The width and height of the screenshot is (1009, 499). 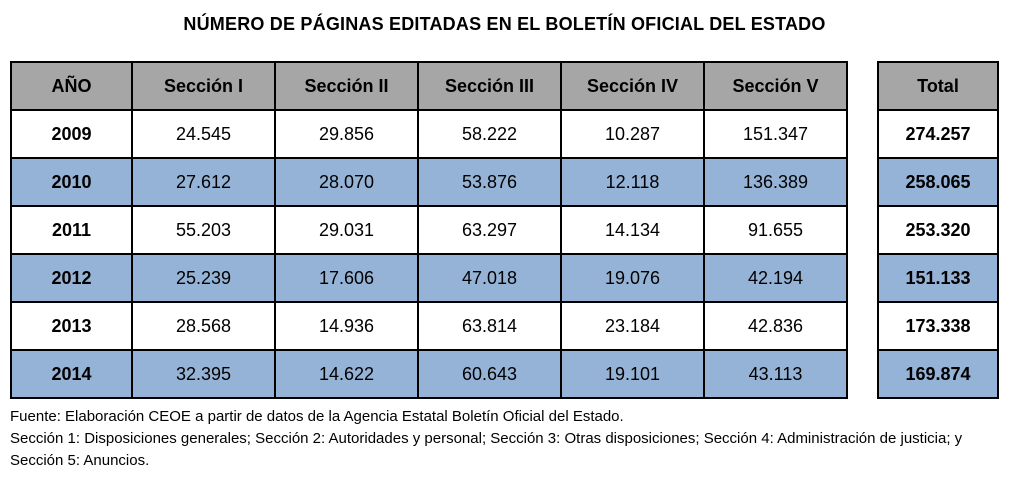 I want to click on total-row: 274.257, so click(x=938, y=134).